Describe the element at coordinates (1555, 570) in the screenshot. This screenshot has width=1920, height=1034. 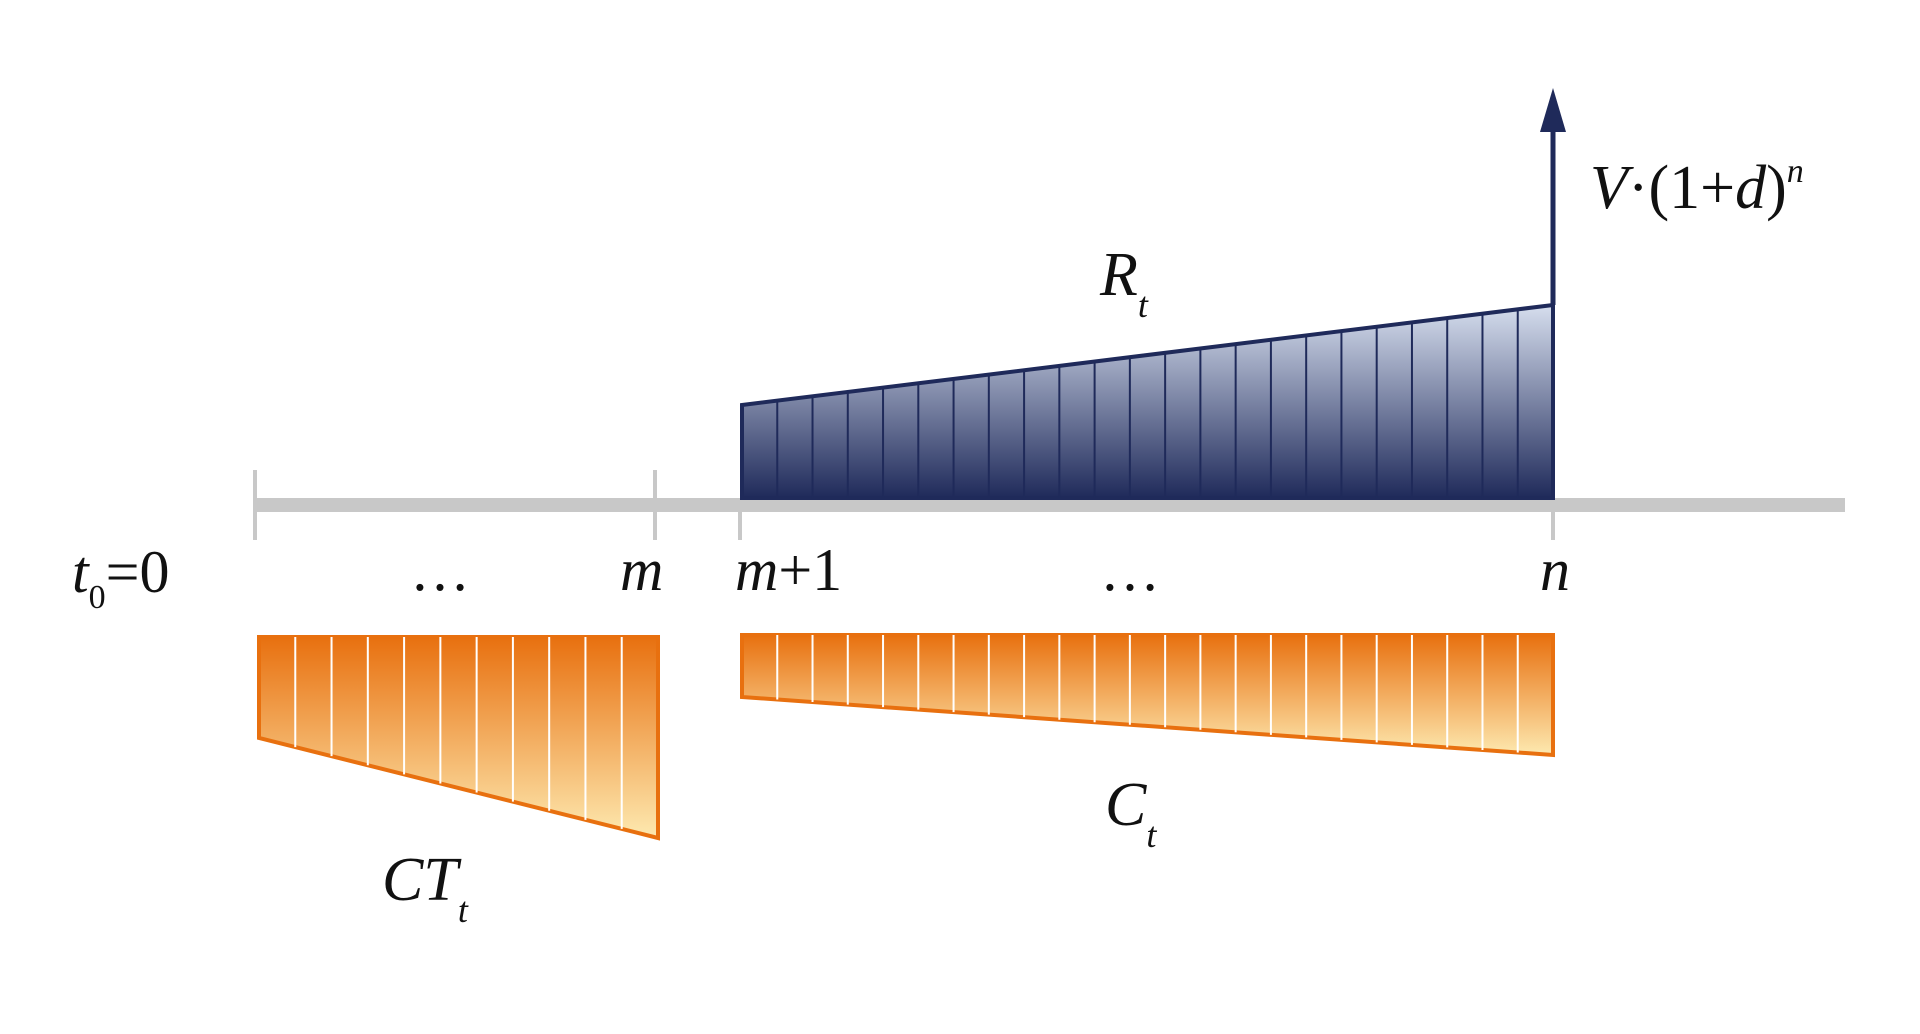
I see `axis-label-n: n` at that location.